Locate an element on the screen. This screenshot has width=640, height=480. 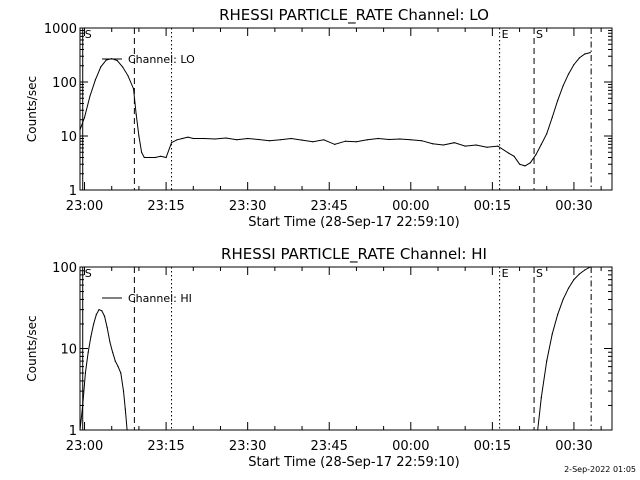
chart-1-xtick-label: 23:30 is located at coordinates (247, 206).